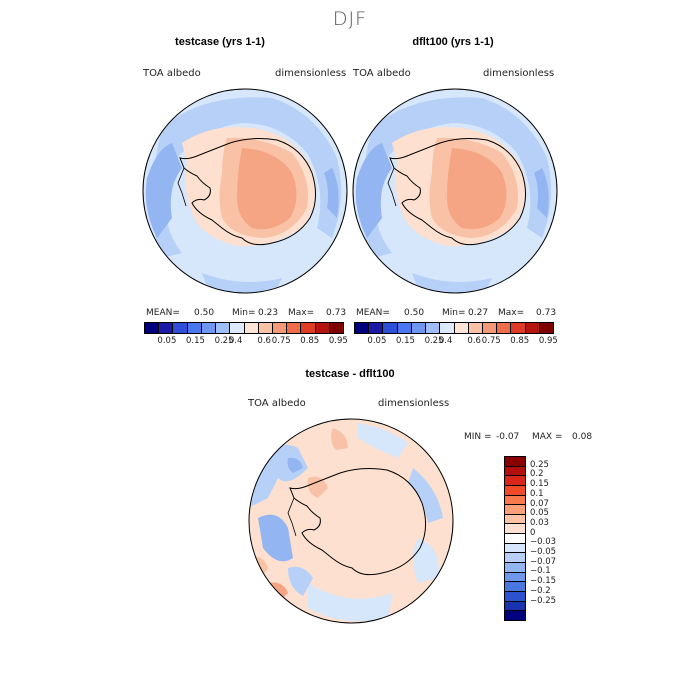 The image size is (700, 700). Describe the element at coordinates (454, 313) in the screenshot. I see `right-min-label: Min=` at that location.